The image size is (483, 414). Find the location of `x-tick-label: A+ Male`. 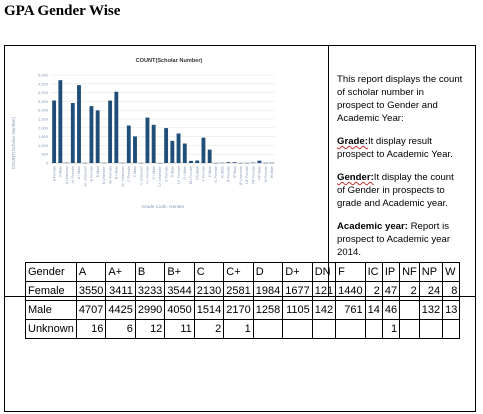

x-tick-label: A+ Male is located at coordinates (79, 172).